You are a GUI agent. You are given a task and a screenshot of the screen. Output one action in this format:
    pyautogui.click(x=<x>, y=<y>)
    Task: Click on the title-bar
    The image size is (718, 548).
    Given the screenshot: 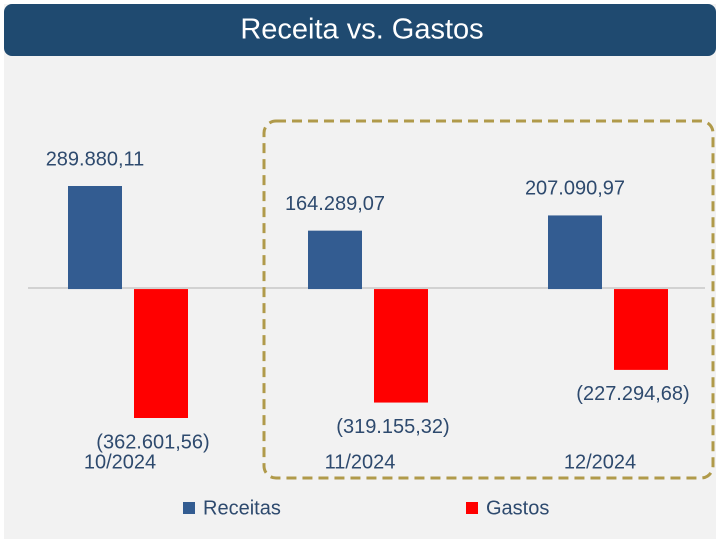 What is the action you would take?
    pyautogui.click(x=360, y=30)
    